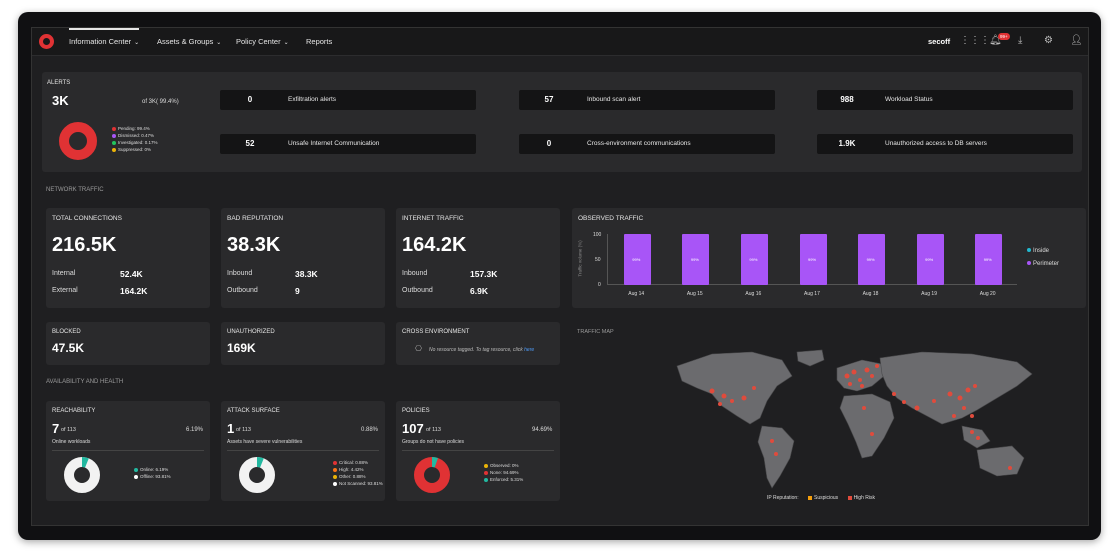 The width and height of the screenshot is (1118, 560). I want to click on row-value: 38.3K, so click(306, 274).